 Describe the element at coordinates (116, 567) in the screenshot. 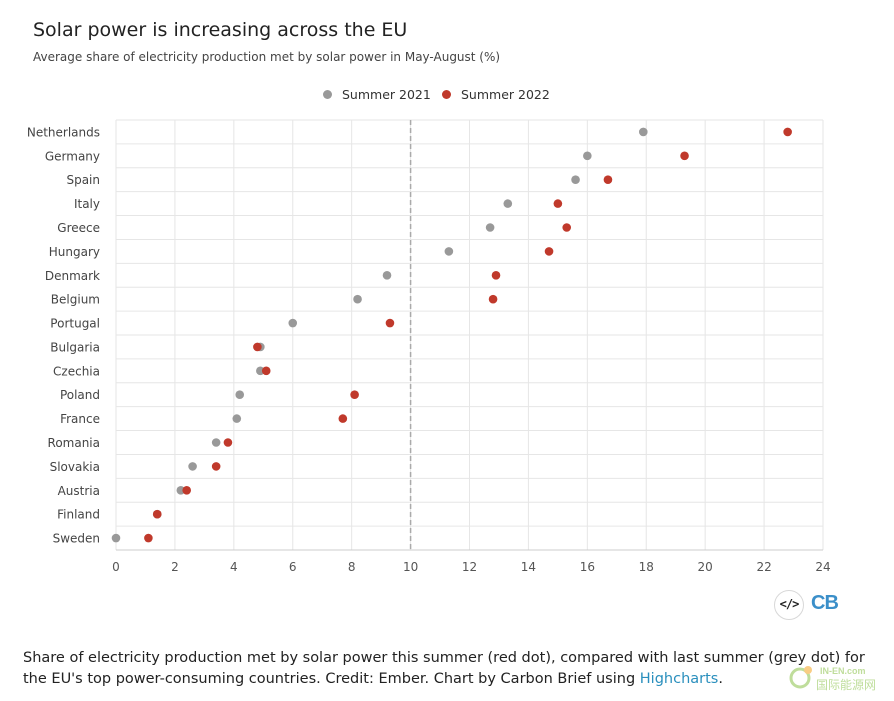

I see `x-tick-label: 0` at that location.